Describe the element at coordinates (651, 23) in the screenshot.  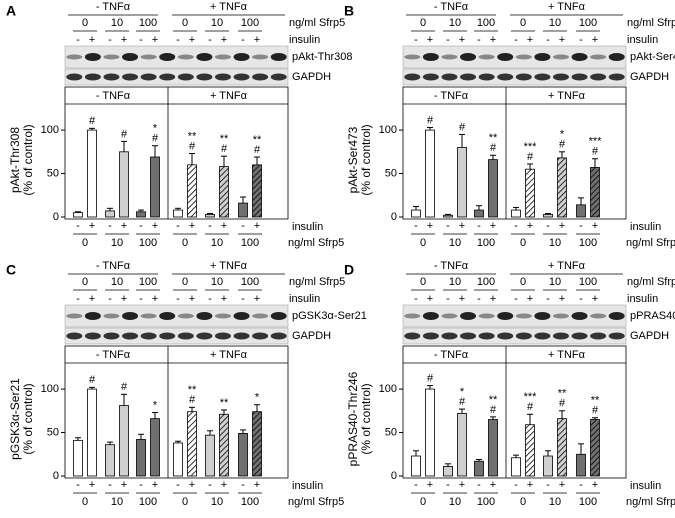
I see `dose-axis-label: ng/ml Sfrp5` at that location.